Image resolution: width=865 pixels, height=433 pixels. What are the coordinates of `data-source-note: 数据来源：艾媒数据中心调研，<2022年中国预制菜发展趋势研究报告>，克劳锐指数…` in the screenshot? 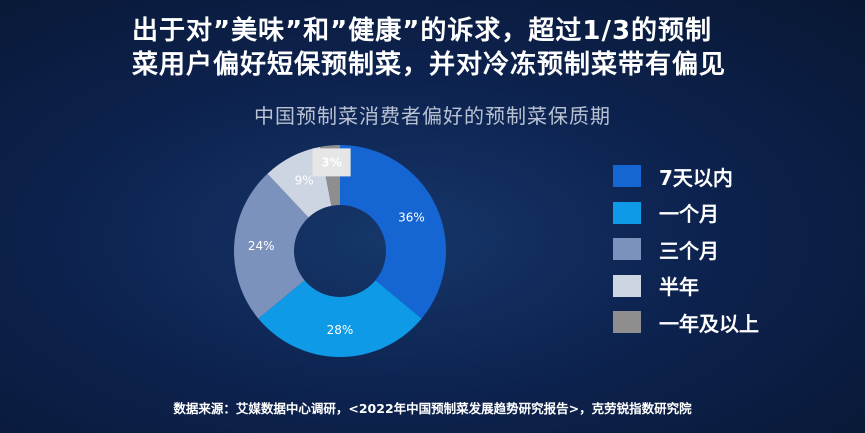 It's located at (432, 408).